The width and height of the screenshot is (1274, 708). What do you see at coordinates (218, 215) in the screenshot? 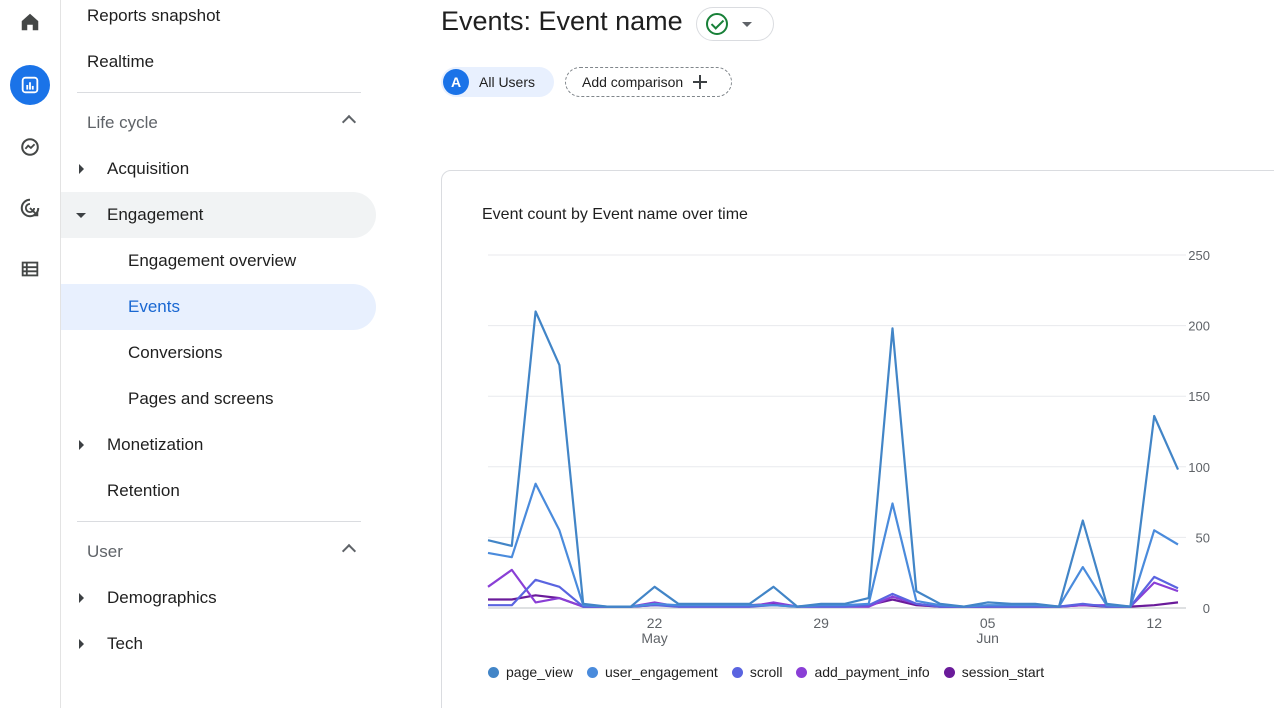
I see `nav-engagement: Engagement` at bounding box center [218, 215].